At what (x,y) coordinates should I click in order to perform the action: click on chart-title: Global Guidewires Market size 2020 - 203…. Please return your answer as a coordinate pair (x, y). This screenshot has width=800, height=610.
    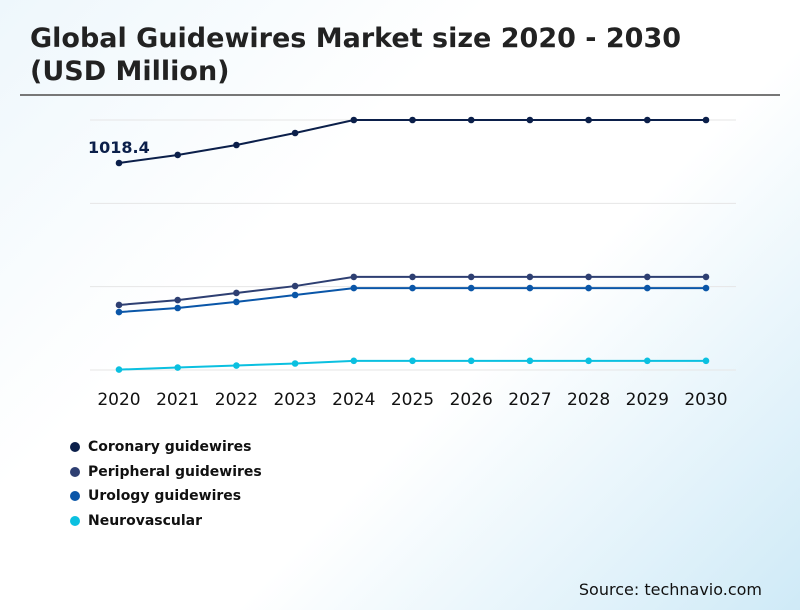
    Looking at the image, I should click on (356, 55).